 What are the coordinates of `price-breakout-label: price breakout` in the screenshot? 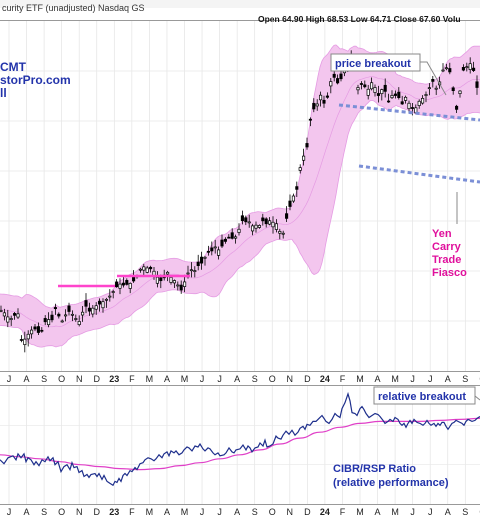 It's located at (373, 64).